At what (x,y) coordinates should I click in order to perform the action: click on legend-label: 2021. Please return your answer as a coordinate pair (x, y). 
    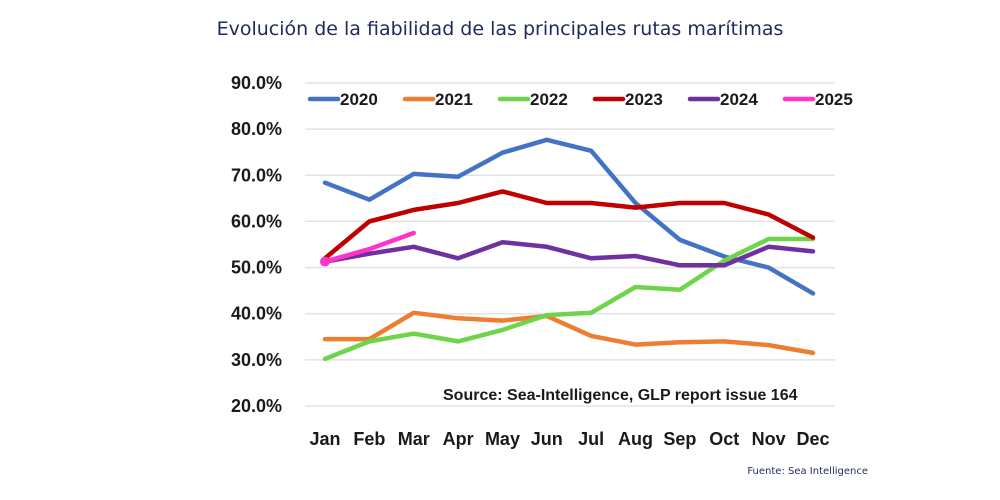
    Looking at the image, I should click on (454, 99).